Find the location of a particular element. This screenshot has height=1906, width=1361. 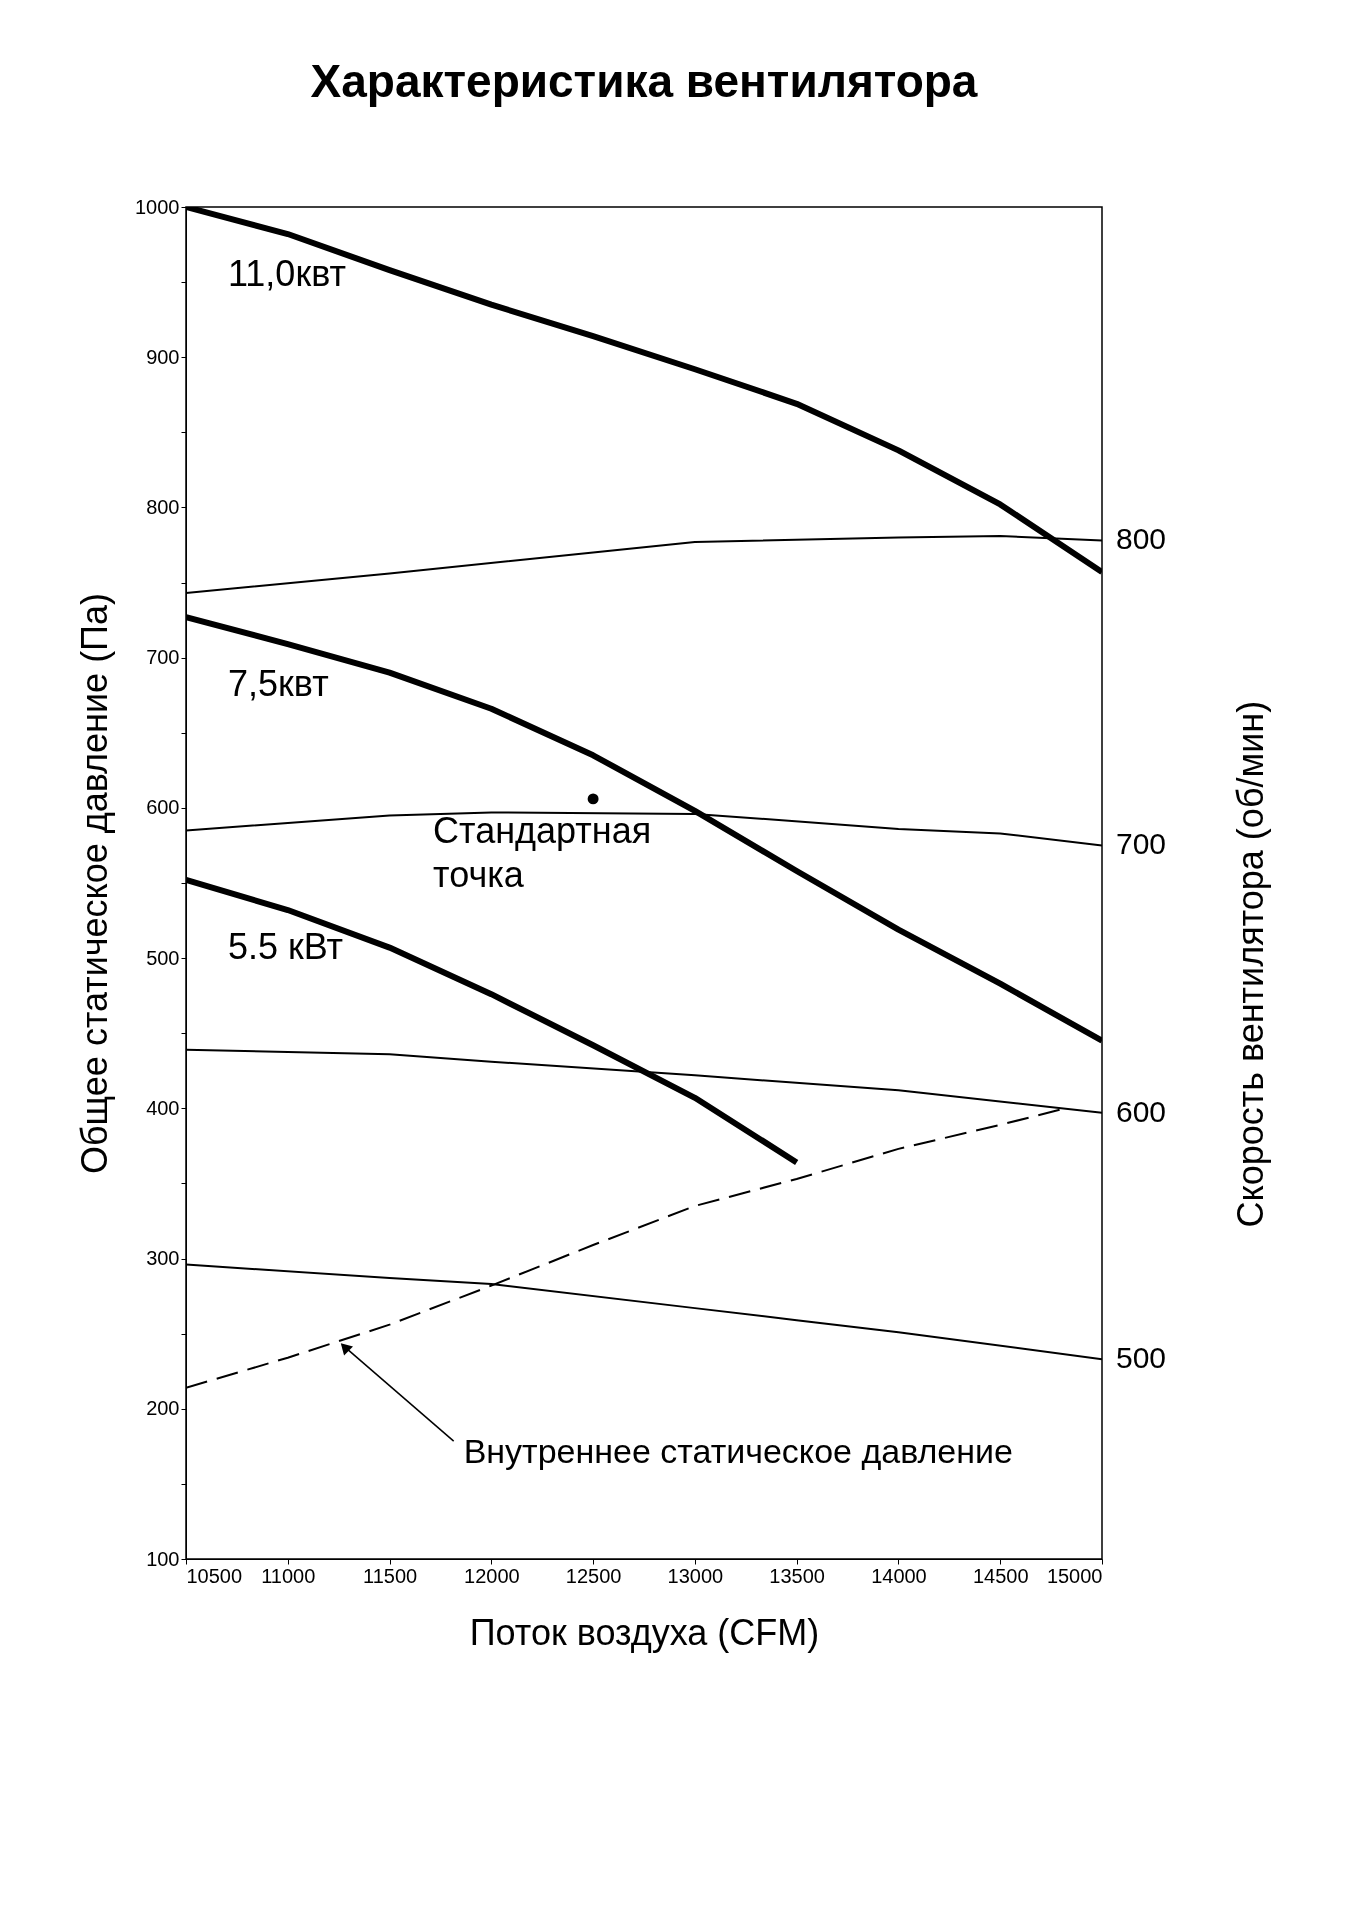

x-axis-title: Поток воздуха (CFM) is located at coordinates (644, 1632).